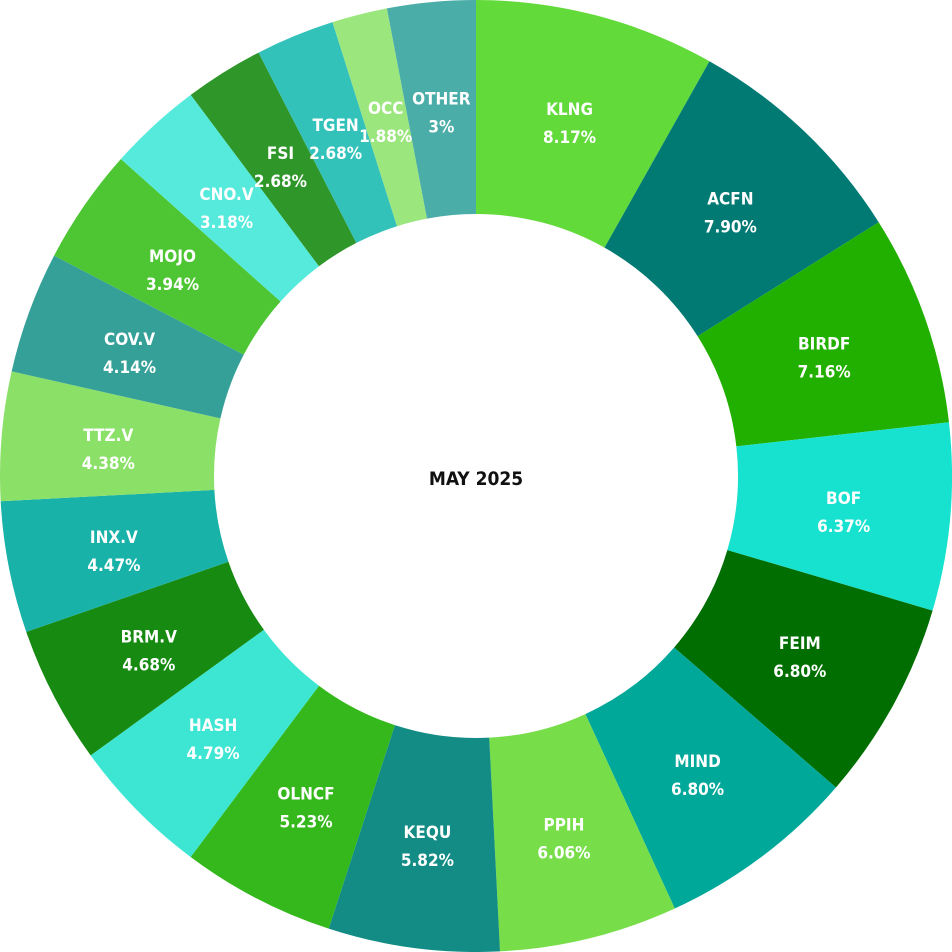 This screenshot has height=952, width=952. What do you see at coordinates (697, 762) in the screenshot?
I see `slice-name-mind: MIND` at bounding box center [697, 762].